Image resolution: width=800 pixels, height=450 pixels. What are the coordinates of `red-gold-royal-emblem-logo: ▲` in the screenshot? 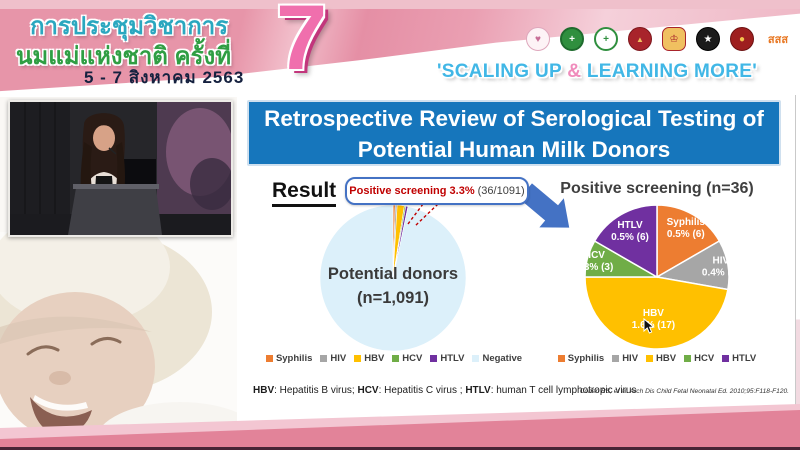 It's located at (640, 39).